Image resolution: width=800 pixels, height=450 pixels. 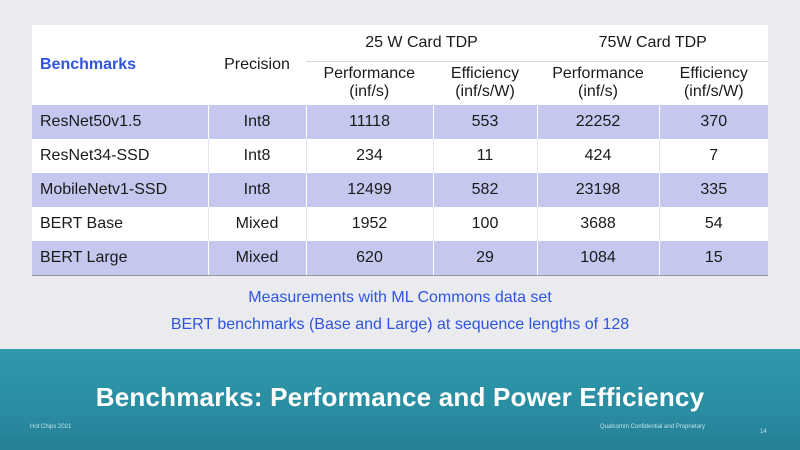 I want to click on header-efficiency-25w: Efficiency (inf/s/W), so click(x=484, y=83).